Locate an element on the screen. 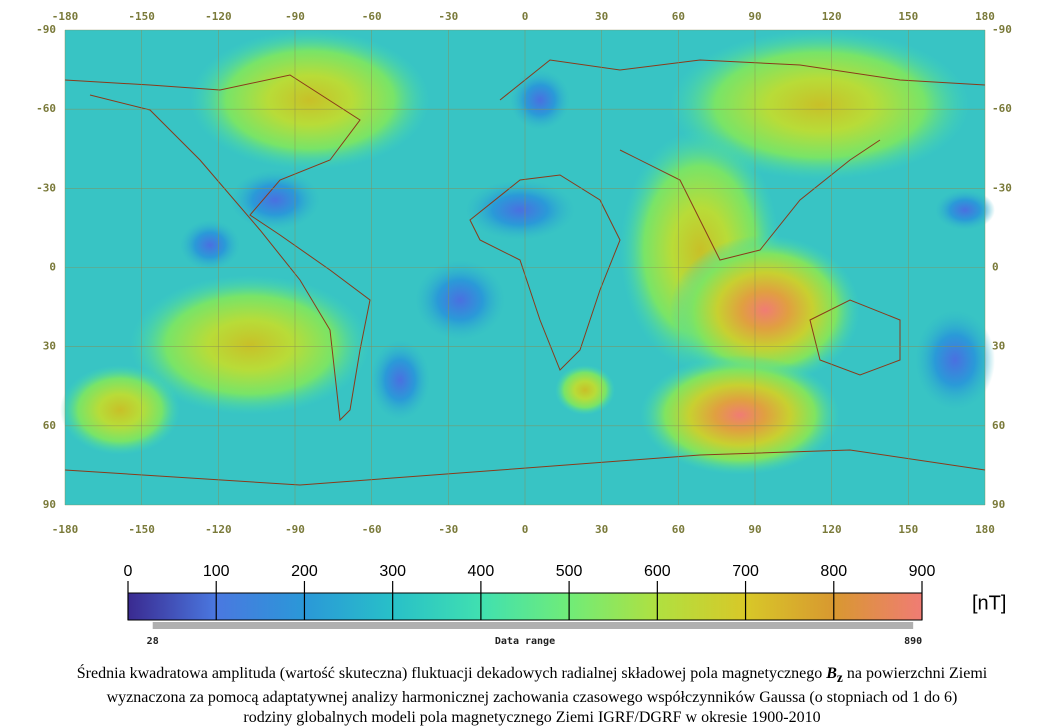  colorbar-tick-label: 400 is located at coordinates (481, 571).